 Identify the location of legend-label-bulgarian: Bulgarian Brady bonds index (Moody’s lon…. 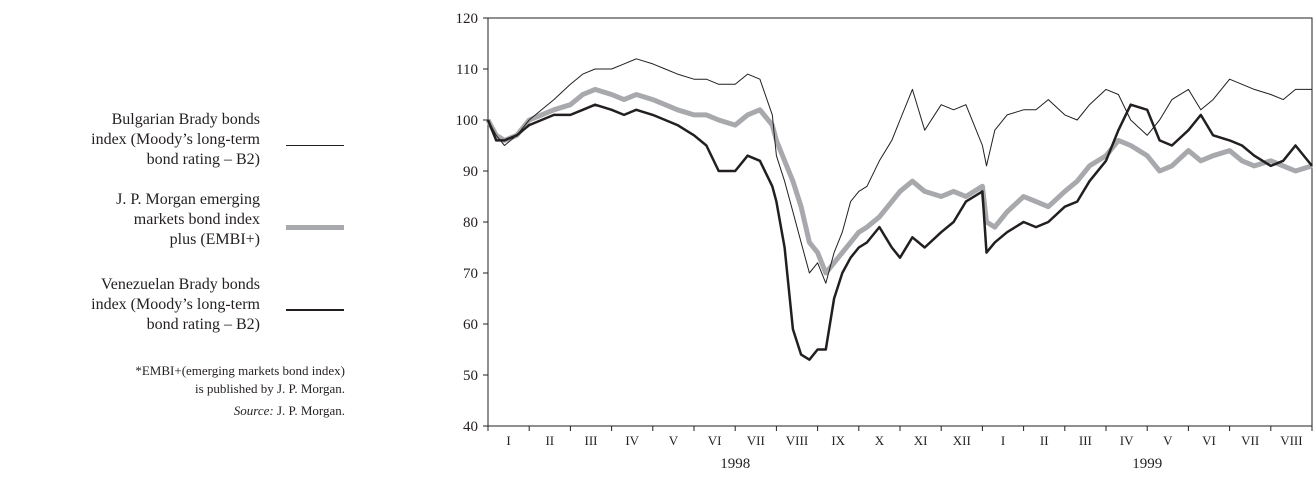
(175, 139).